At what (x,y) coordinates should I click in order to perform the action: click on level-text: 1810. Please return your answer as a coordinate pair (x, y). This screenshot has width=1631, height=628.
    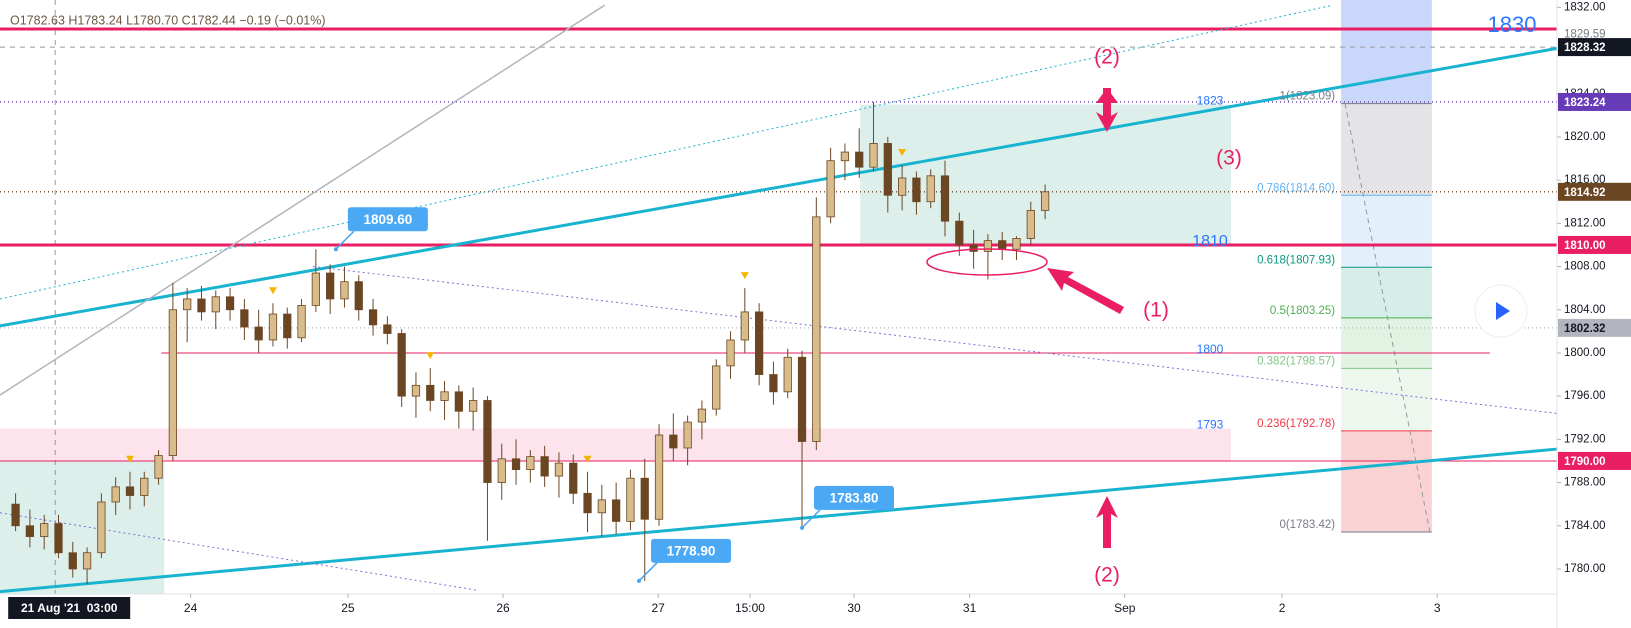
    Looking at the image, I should click on (1210, 241).